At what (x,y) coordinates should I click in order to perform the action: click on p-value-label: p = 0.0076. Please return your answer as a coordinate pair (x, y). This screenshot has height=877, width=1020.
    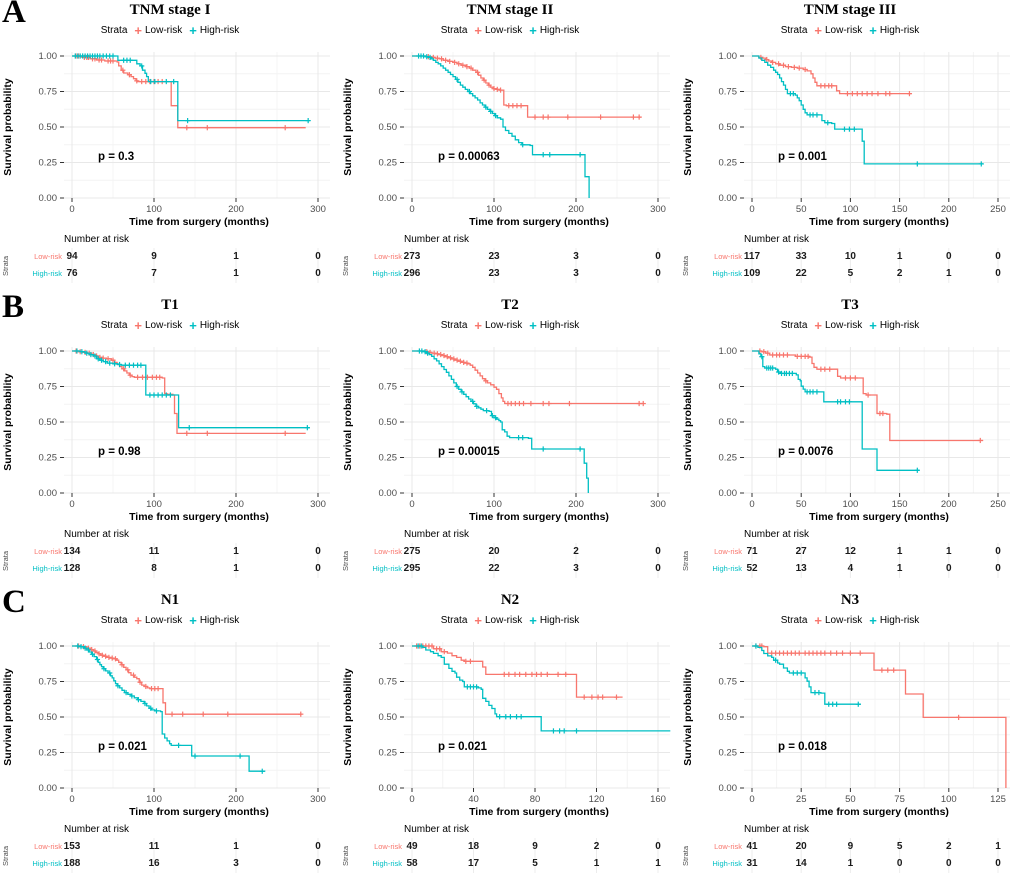
    Looking at the image, I should click on (805, 452).